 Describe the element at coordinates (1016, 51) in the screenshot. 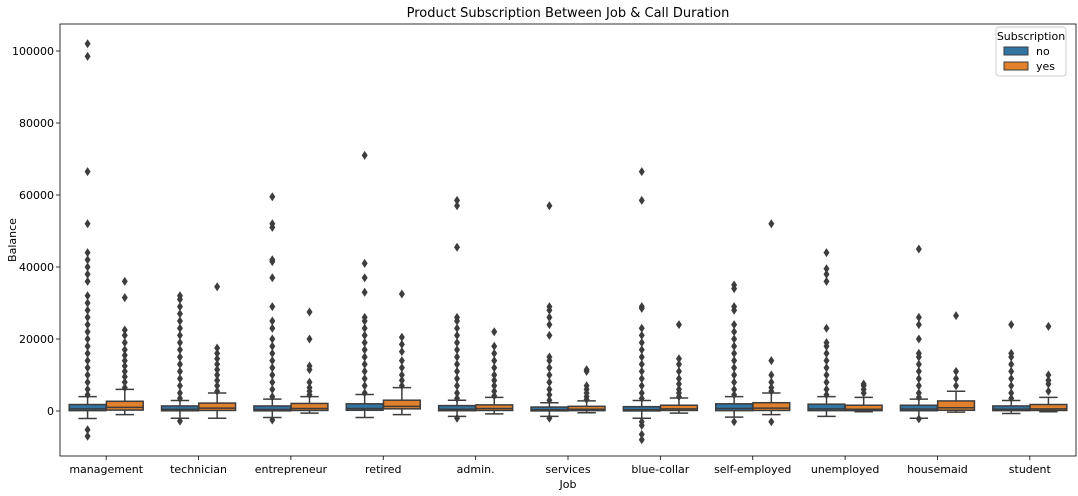

I see `legend-swatch-no` at that location.